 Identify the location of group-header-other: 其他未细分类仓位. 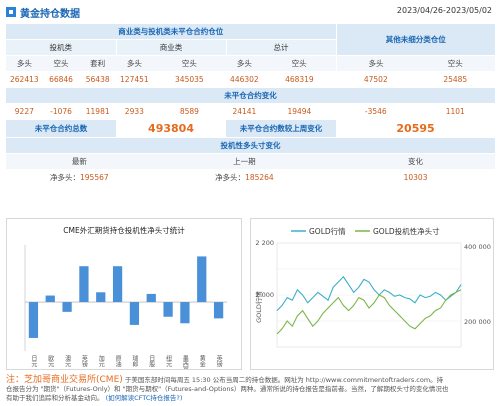
(415, 40).